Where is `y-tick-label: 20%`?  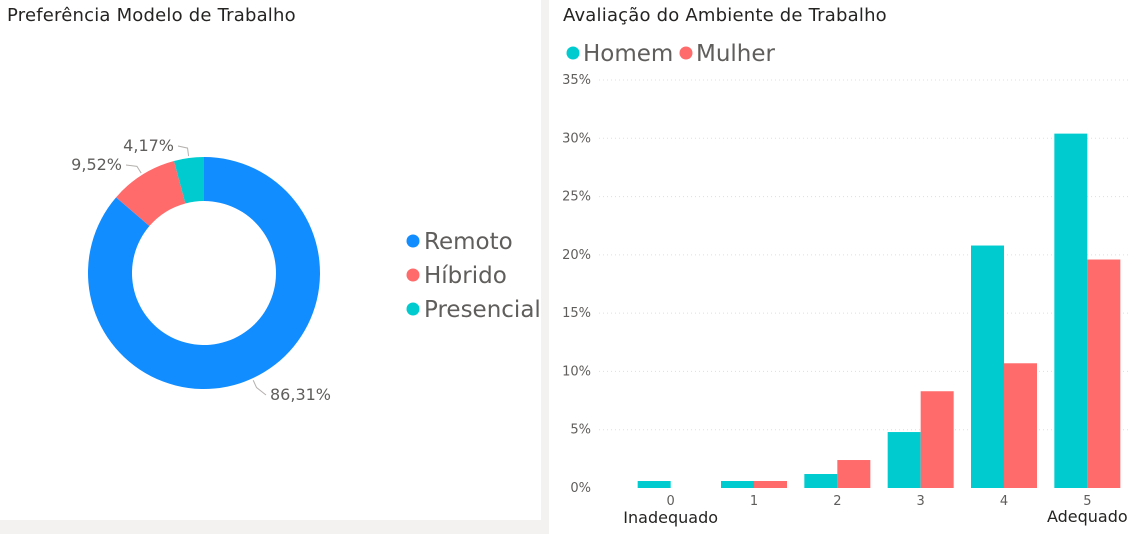 y-tick-label: 20% is located at coordinates (576, 255).